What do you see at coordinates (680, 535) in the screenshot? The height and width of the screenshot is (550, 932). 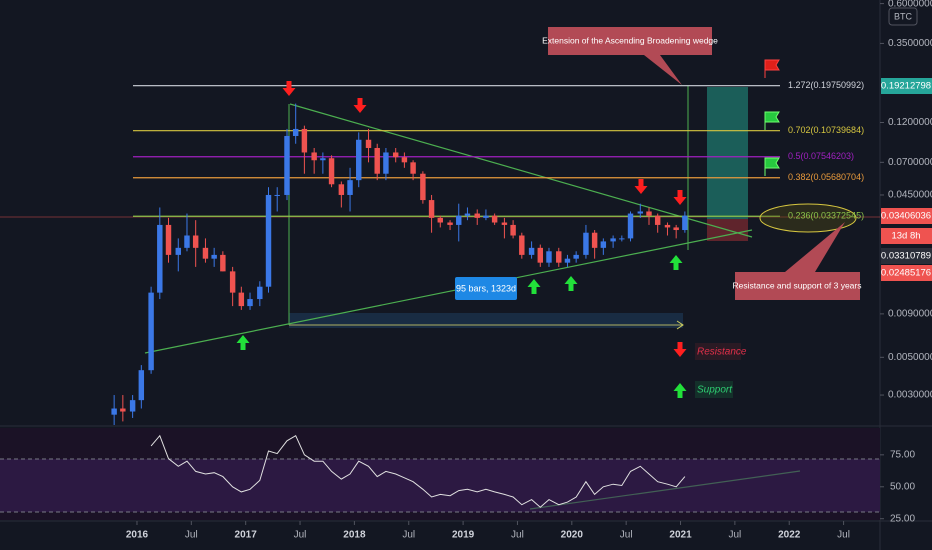 I see `x-tick-label: 2021` at bounding box center [680, 535].